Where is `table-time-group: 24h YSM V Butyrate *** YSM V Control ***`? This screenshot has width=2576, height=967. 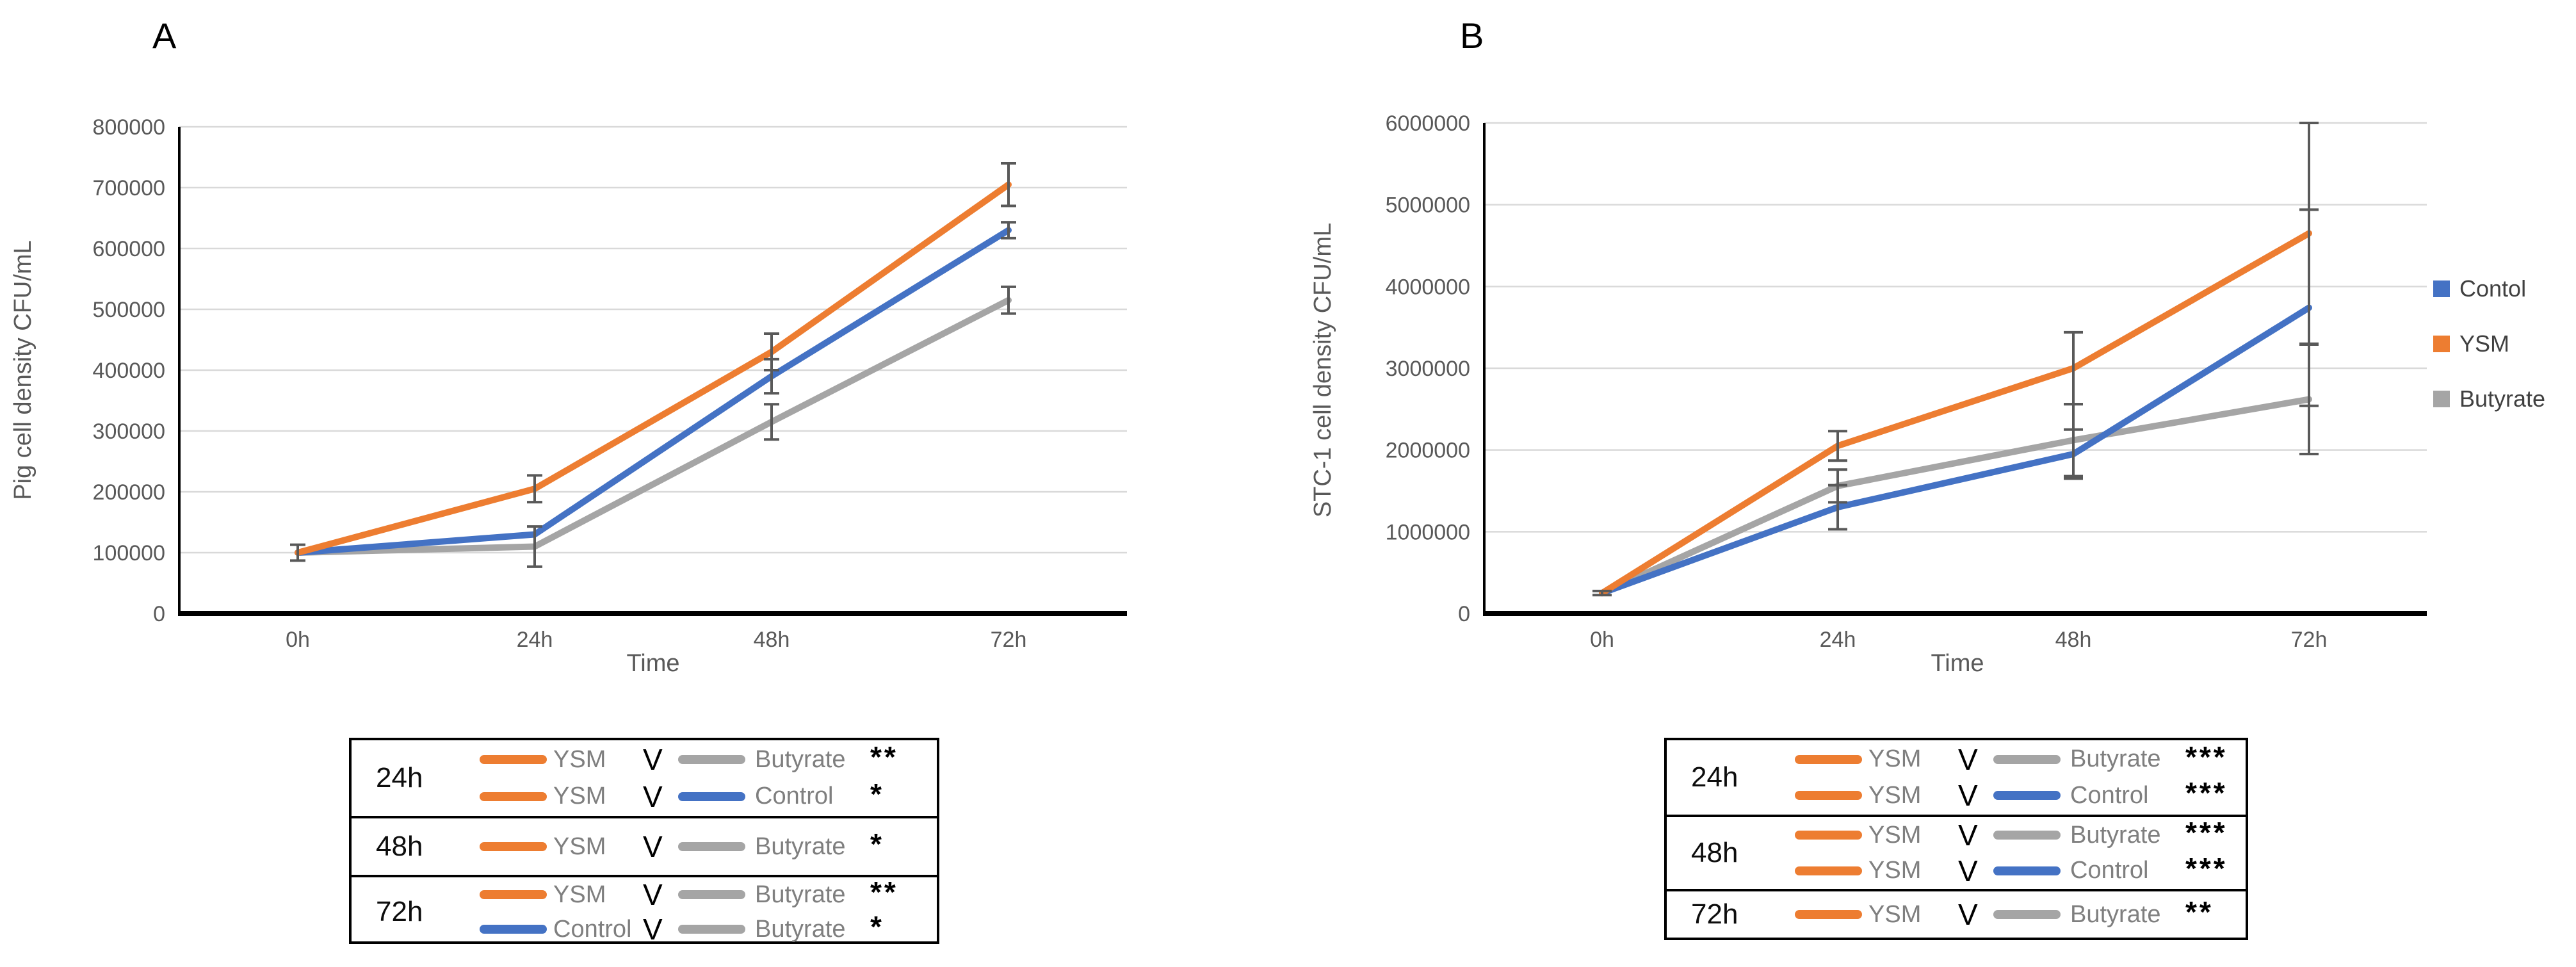 table-time-group: 24h YSM V Butyrate *** YSM V Control *** is located at coordinates (1956, 778).